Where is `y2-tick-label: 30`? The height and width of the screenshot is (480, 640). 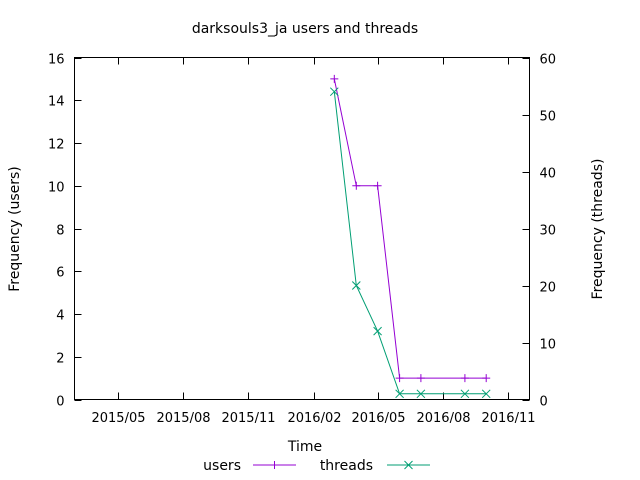 y2-tick-label: 30 is located at coordinates (548, 231).